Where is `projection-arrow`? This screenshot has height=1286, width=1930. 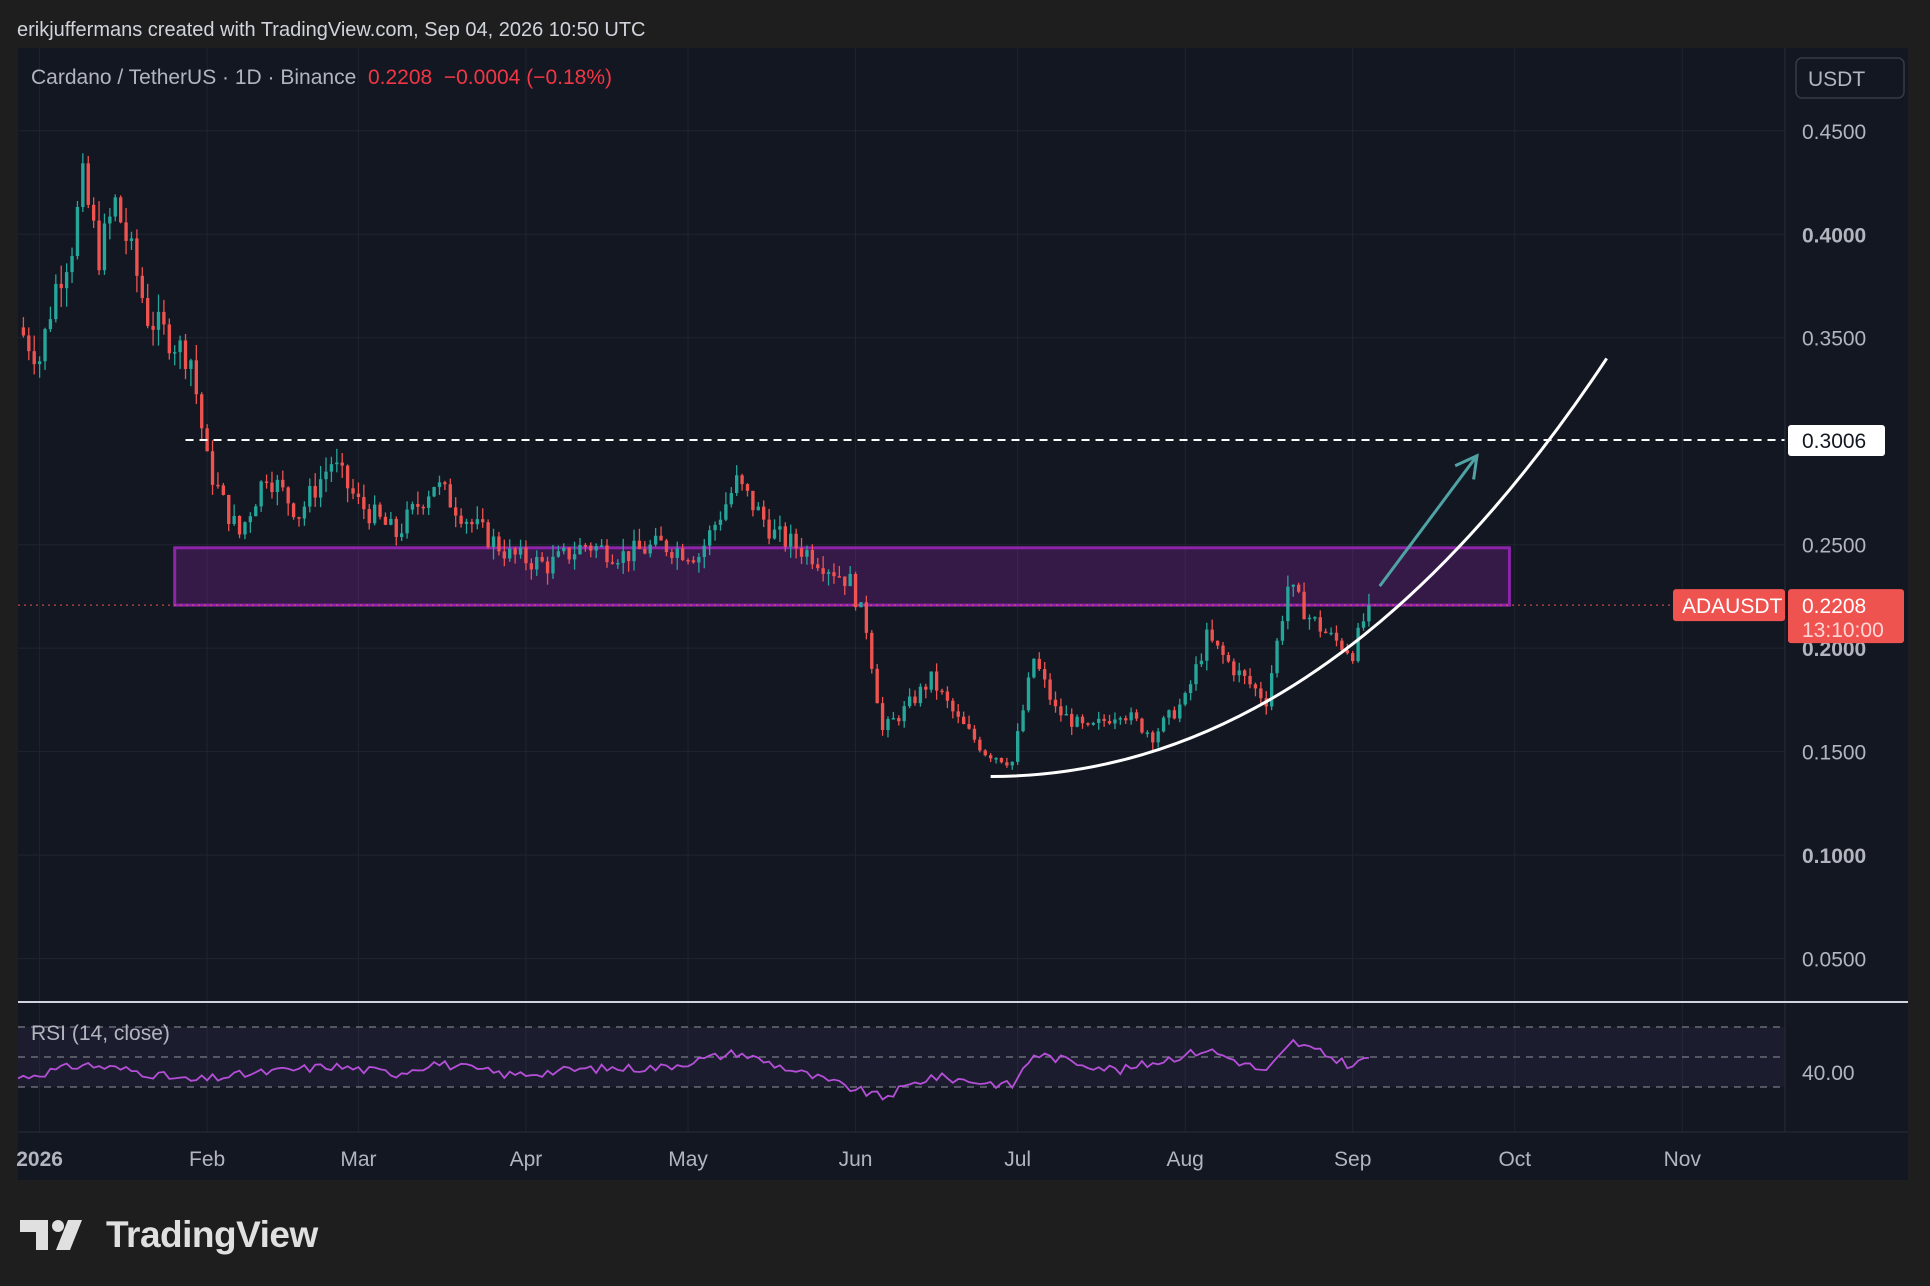 projection-arrow is located at coordinates (1428, 520).